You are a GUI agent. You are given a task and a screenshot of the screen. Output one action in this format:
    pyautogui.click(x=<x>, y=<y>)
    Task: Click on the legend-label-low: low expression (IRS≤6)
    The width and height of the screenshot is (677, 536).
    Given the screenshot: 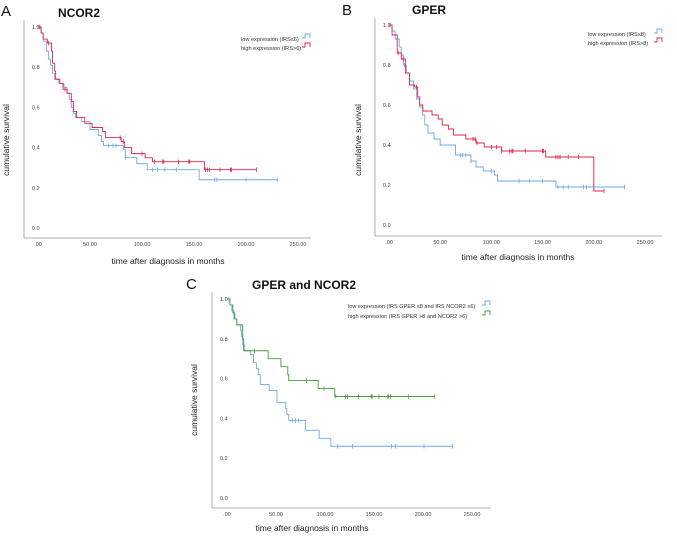 What is the action you would take?
    pyautogui.click(x=270, y=40)
    